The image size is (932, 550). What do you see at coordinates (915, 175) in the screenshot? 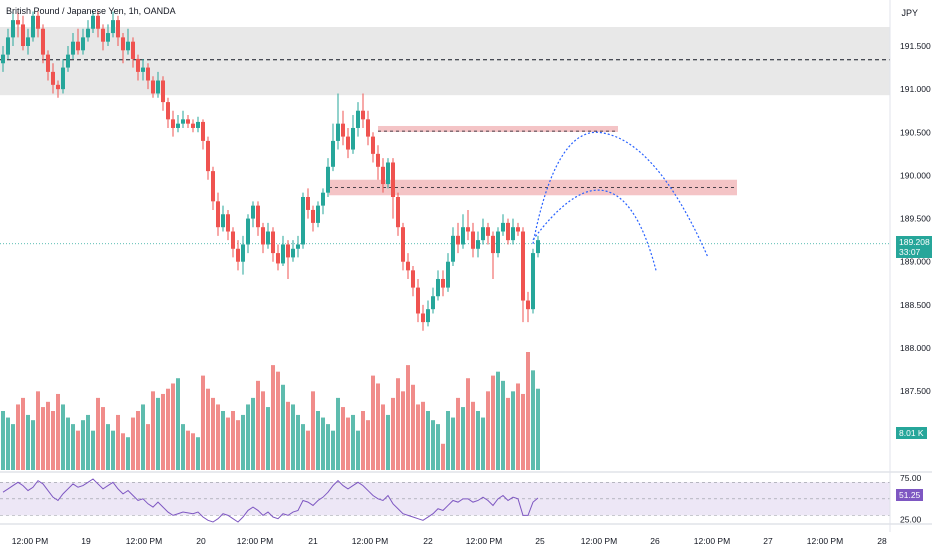
I see `price-tick-label: 190.000` at bounding box center [915, 175].